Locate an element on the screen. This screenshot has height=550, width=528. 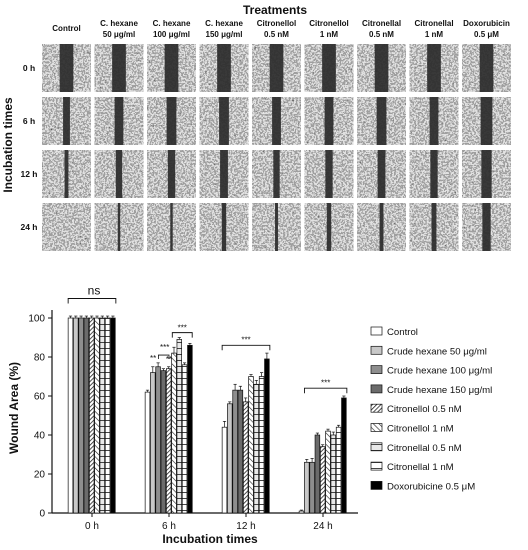
x-tick-label: 0 h is located at coordinates (92, 526).